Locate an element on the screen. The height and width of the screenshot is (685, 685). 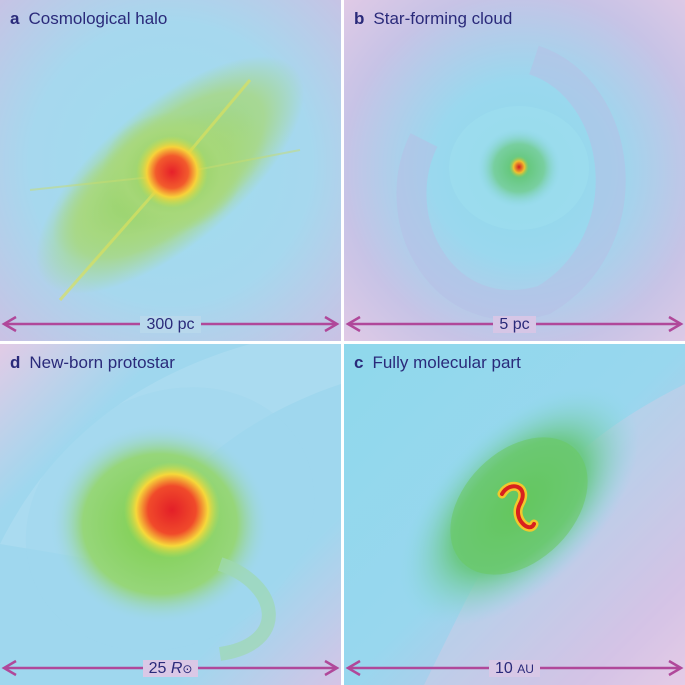
sun-symbol-icon: ⊙ is located at coordinates (187, 669).